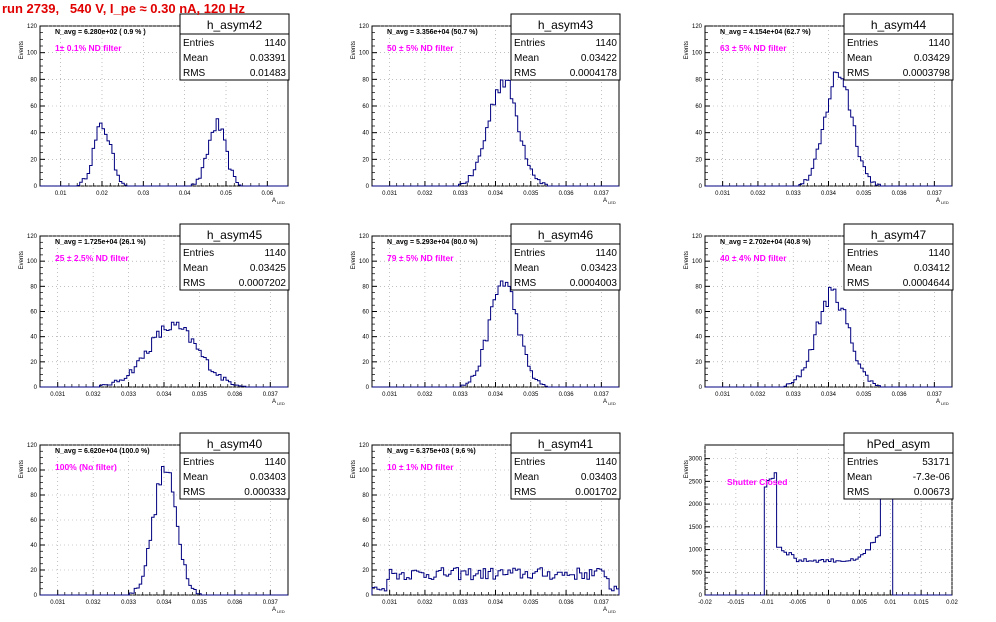 The width and height of the screenshot is (996, 622). Describe the element at coordinates (767, 603) in the screenshot. I see `x-tick-label: -0.01` at that location.